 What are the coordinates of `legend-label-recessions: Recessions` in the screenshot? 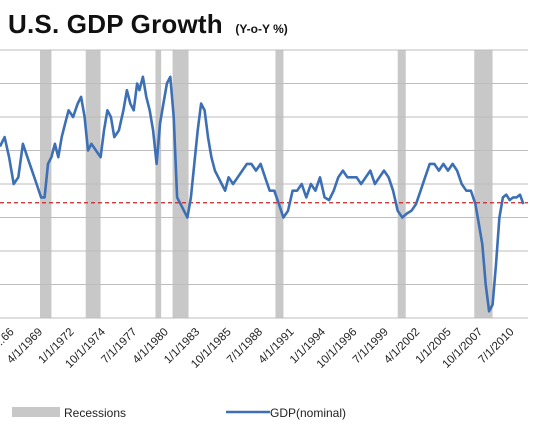 It's located at (95, 413).